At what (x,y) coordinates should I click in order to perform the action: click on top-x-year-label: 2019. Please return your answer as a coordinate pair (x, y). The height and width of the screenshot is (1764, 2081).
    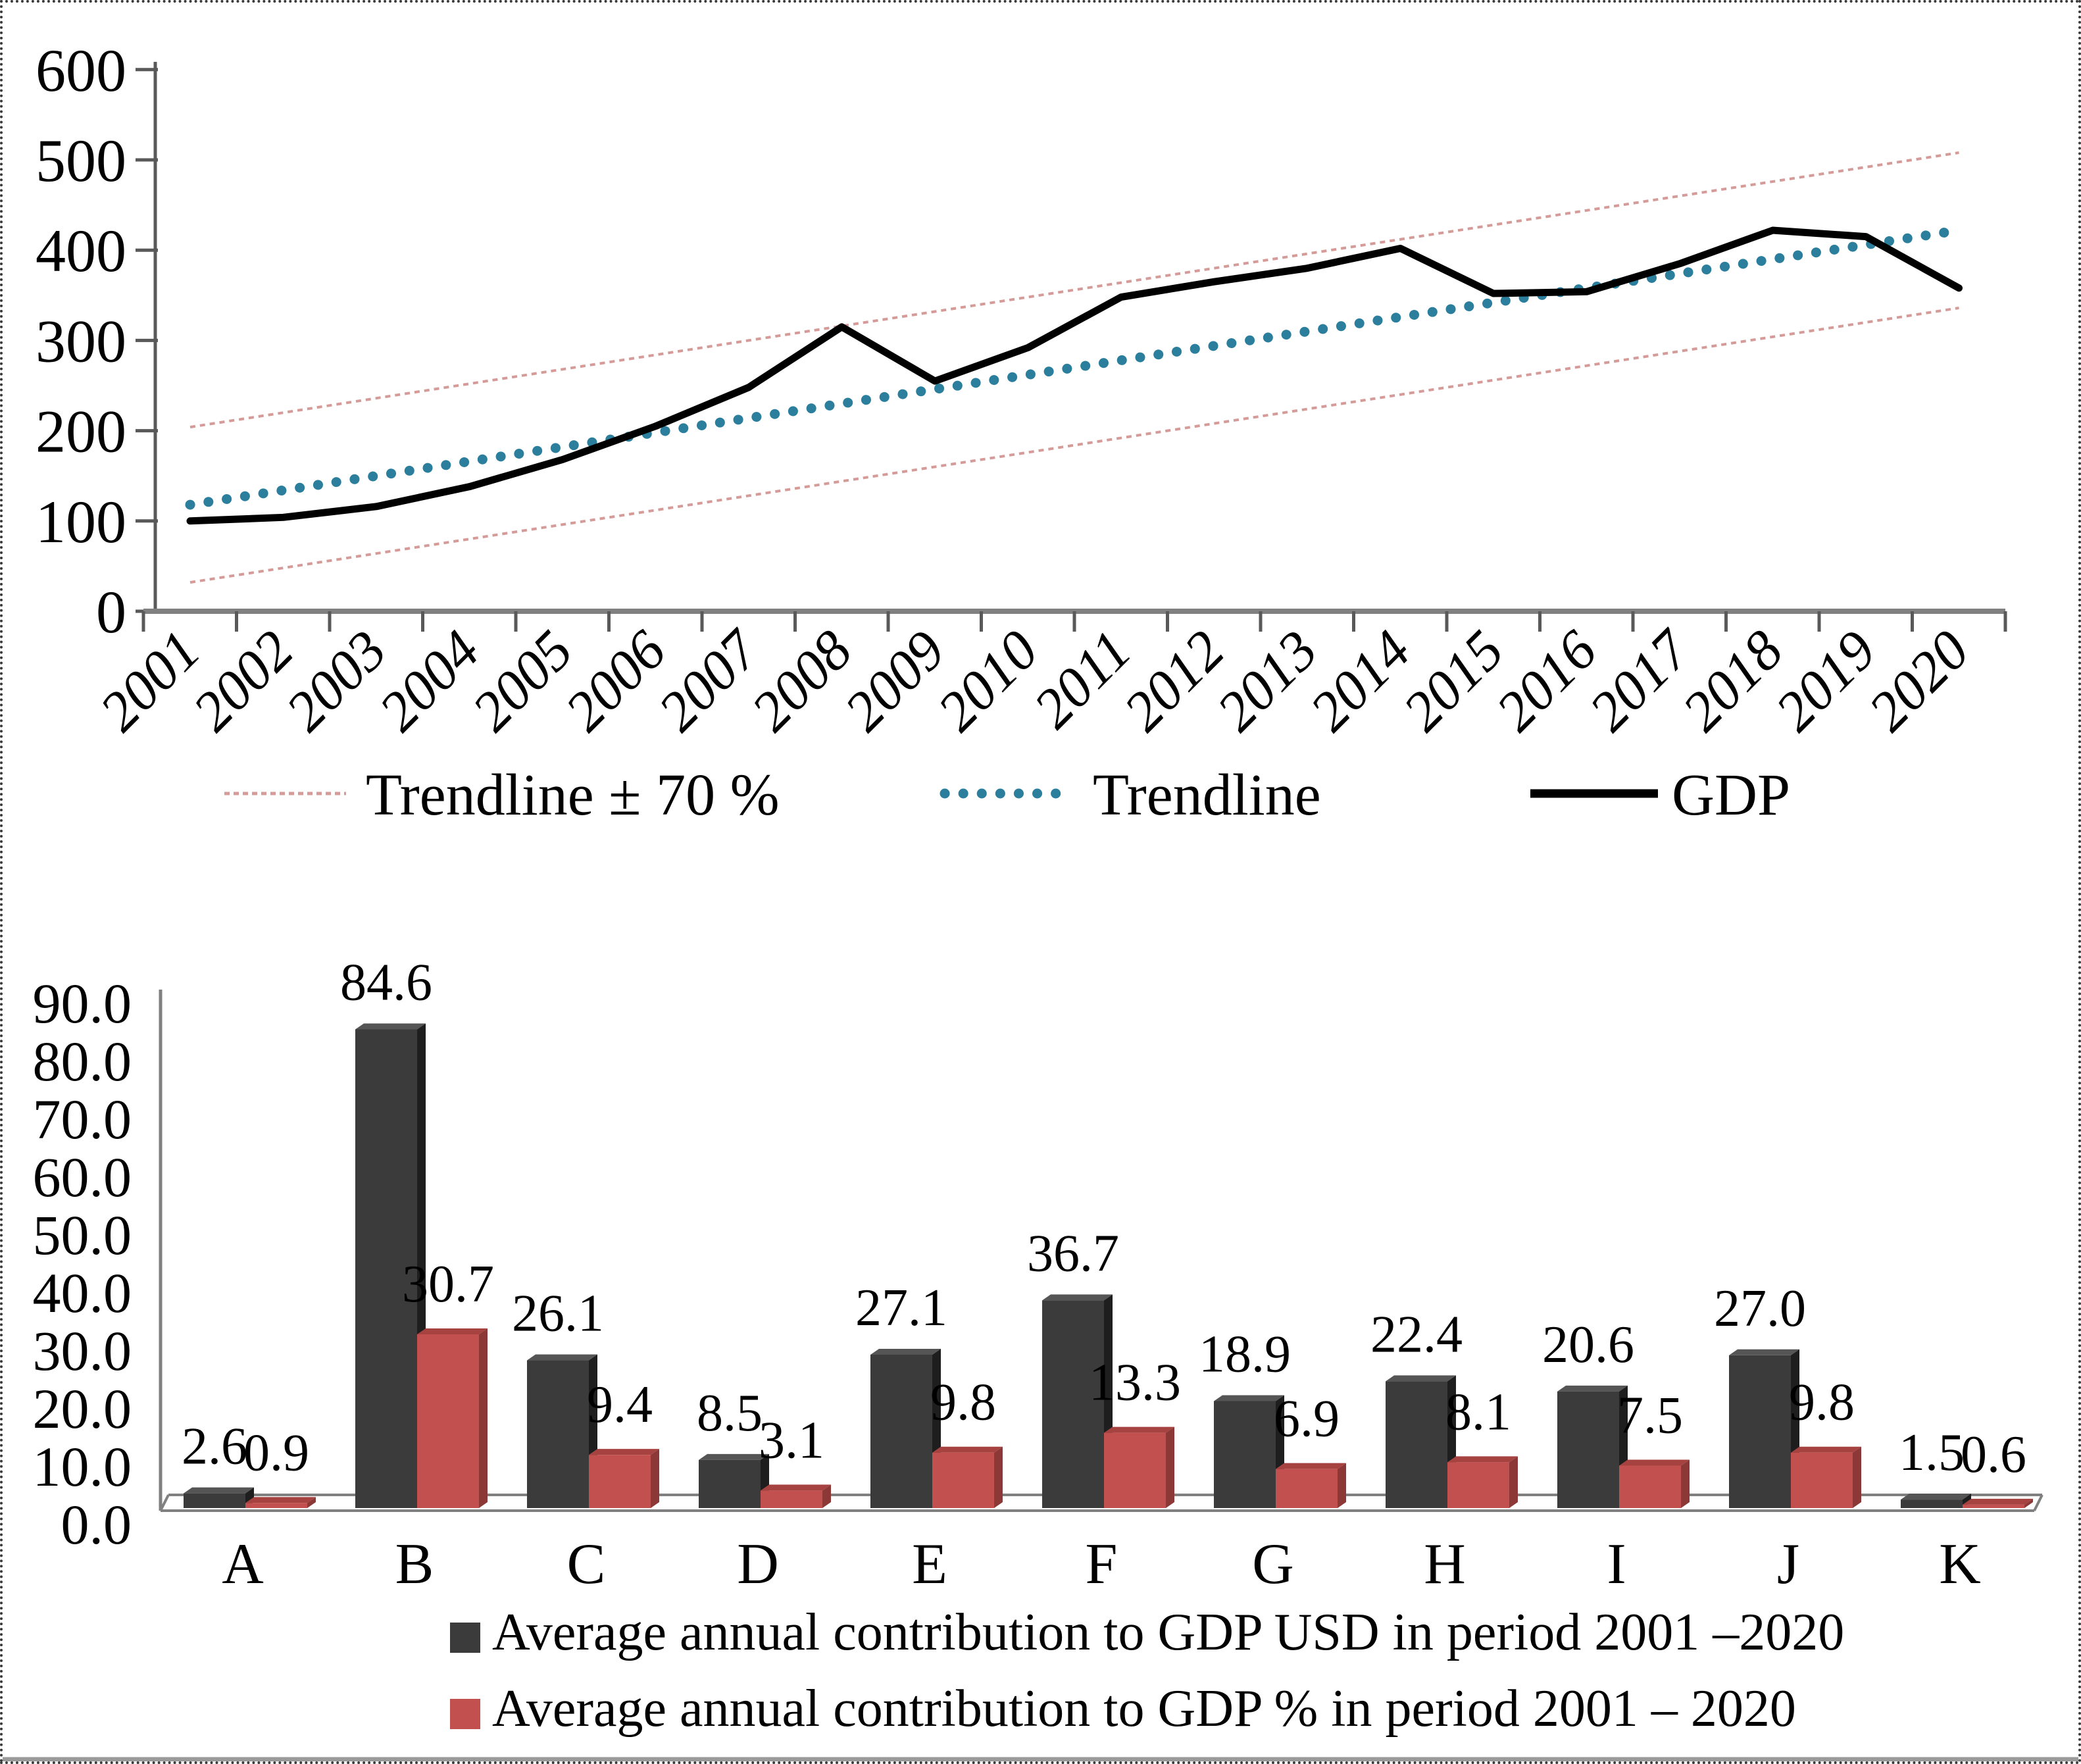
    Looking at the image, I should click on (1825, 680).